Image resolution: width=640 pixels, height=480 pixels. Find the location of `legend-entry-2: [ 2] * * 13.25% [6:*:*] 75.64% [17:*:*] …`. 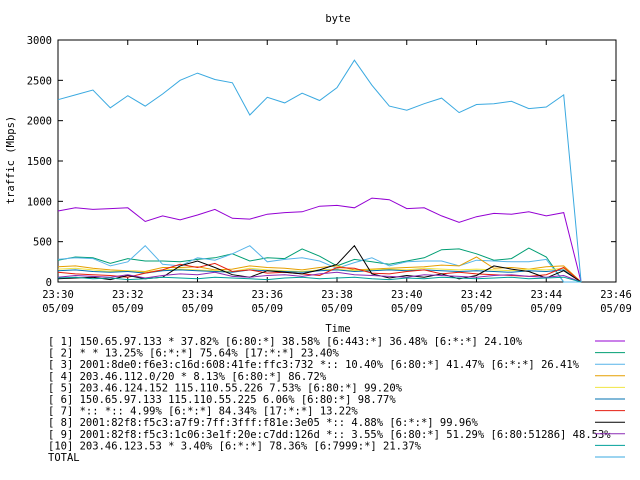

legend-entry-2: [ 2] * * 13.25% [6:*:*] 75.64% [17:*:*] … is located at coordinates (193, 354).